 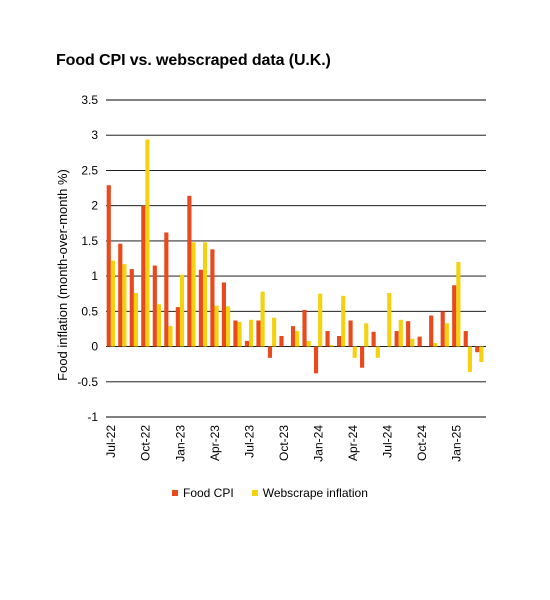 What do you see at coordinates (180, 443) in the screenshot?
I see `x-tick-label: Jan-23` at bounding box center [180, 443].